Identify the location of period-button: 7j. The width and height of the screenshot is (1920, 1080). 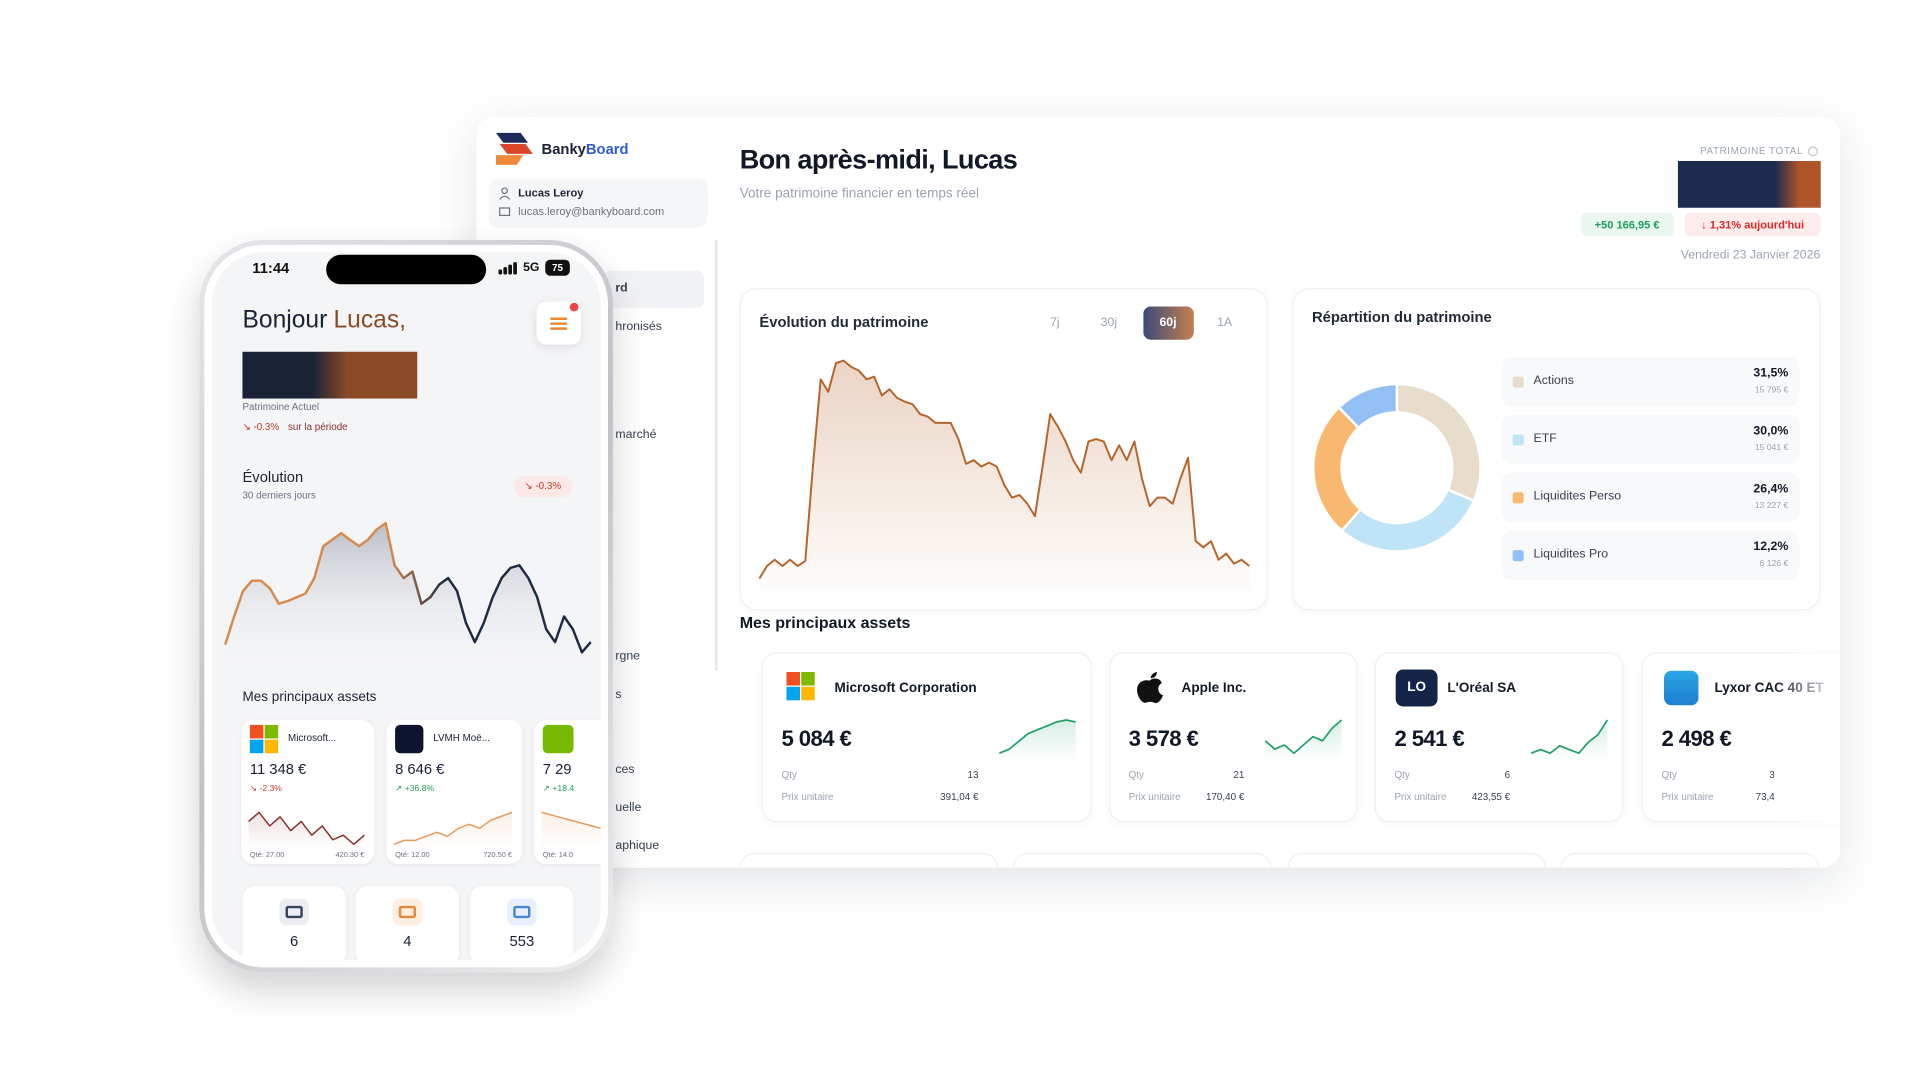
(1054, 323).